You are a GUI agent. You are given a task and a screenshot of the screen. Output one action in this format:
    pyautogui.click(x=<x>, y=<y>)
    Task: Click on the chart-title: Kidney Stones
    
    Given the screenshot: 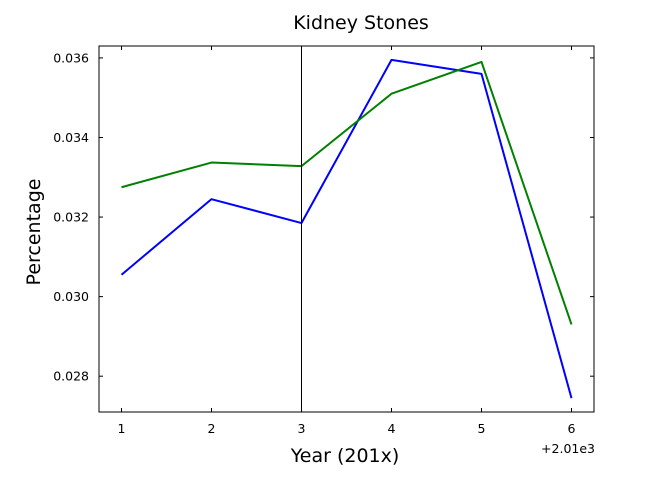 What is the action you would take?
    pyautogui.click(x=361, y=23)
    